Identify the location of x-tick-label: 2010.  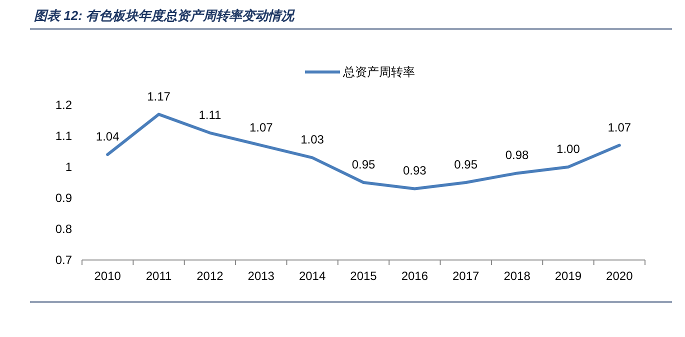
(108, 276).